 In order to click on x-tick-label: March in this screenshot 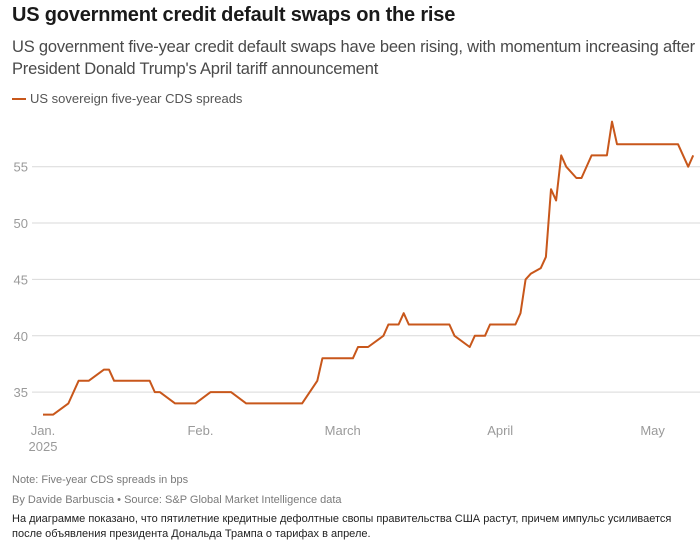, I will do `click(343, 430)`.